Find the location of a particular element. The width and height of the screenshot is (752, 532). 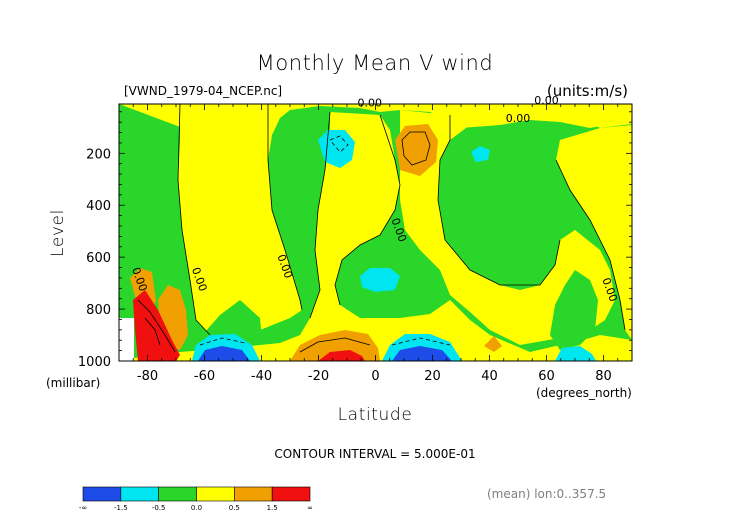

contour-upper-orange is located at coordinates (416, 148).